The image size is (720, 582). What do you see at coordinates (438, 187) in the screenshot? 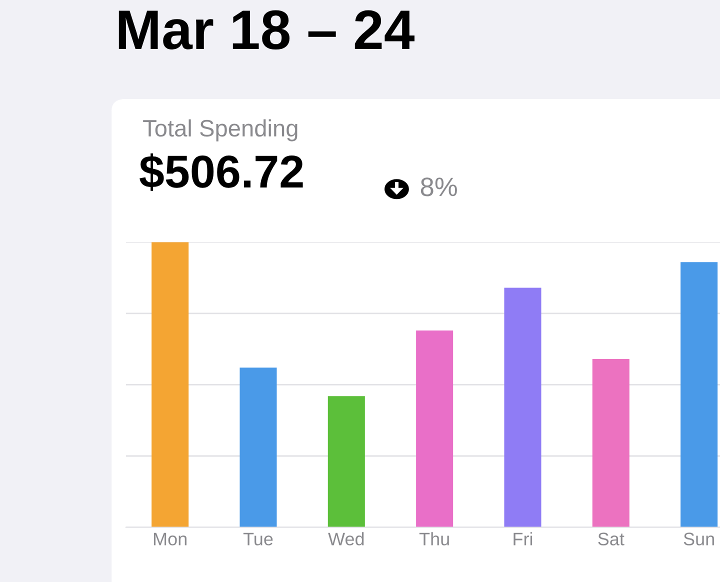
I see `text: 8%` at bounding box center [438, 187].